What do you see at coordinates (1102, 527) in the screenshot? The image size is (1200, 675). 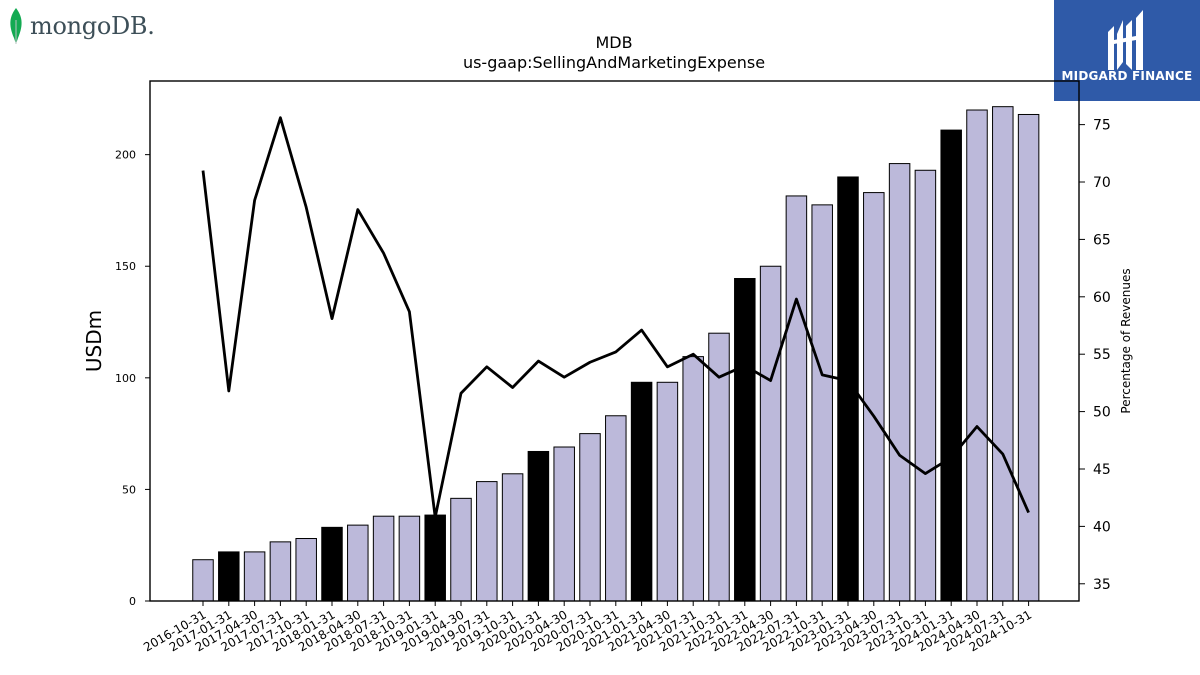 I see `y2-tick-label: 40` at bounding box center [1102, 527].